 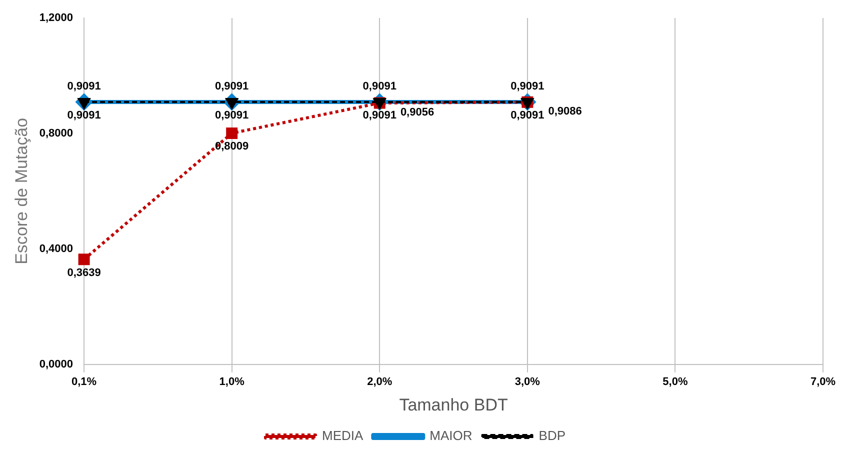 What do you see at coordinates (343, 436) in the screenshot?
I see `legend-label: MEDIA` at bounding box center [343, 436].